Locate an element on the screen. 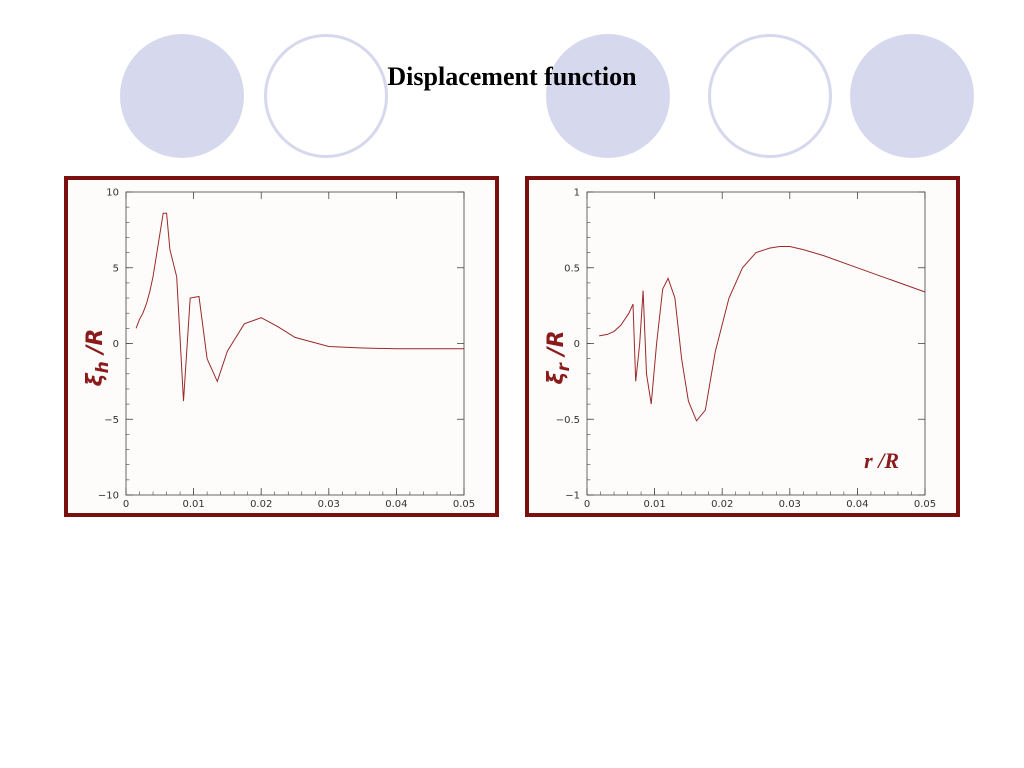 The height and width of the screenshot is (768, 1024). svg-text: ξr /R is located at coordinates (559, 357).